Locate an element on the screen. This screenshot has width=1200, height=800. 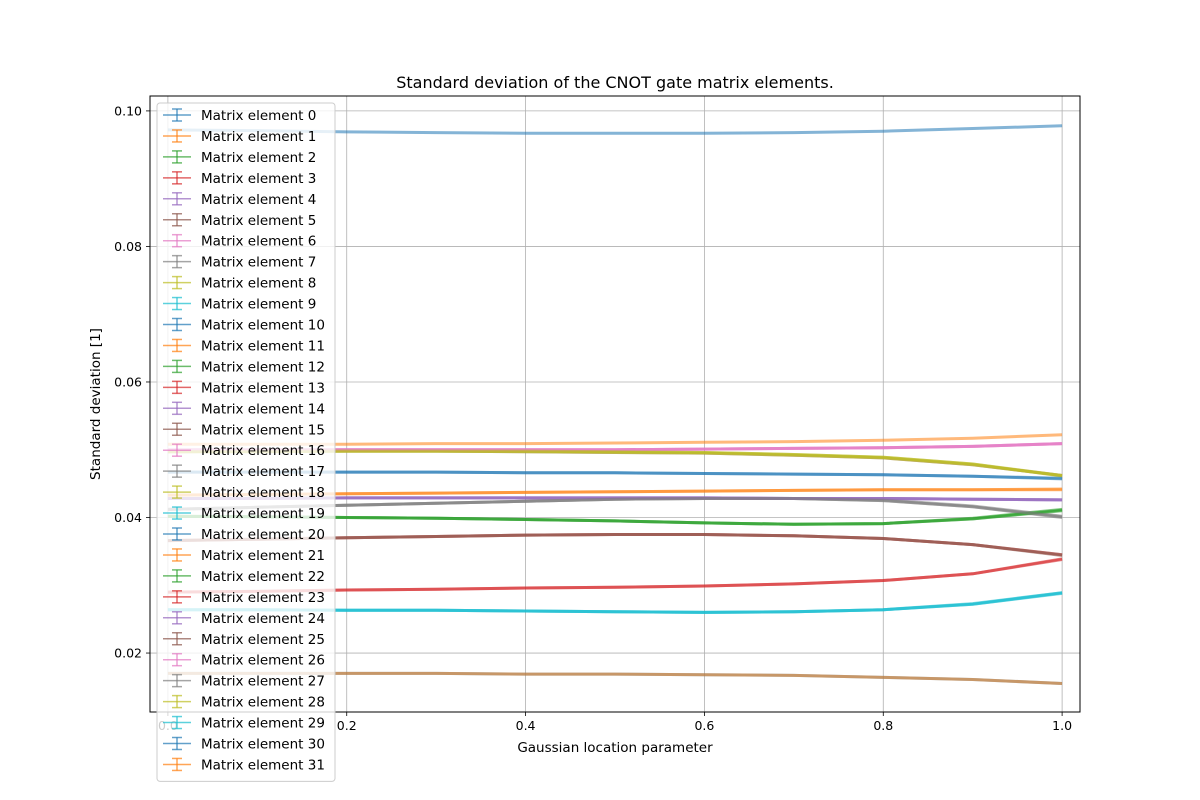
y-tick-label: 0.02 is located at coordinates (128, 653).